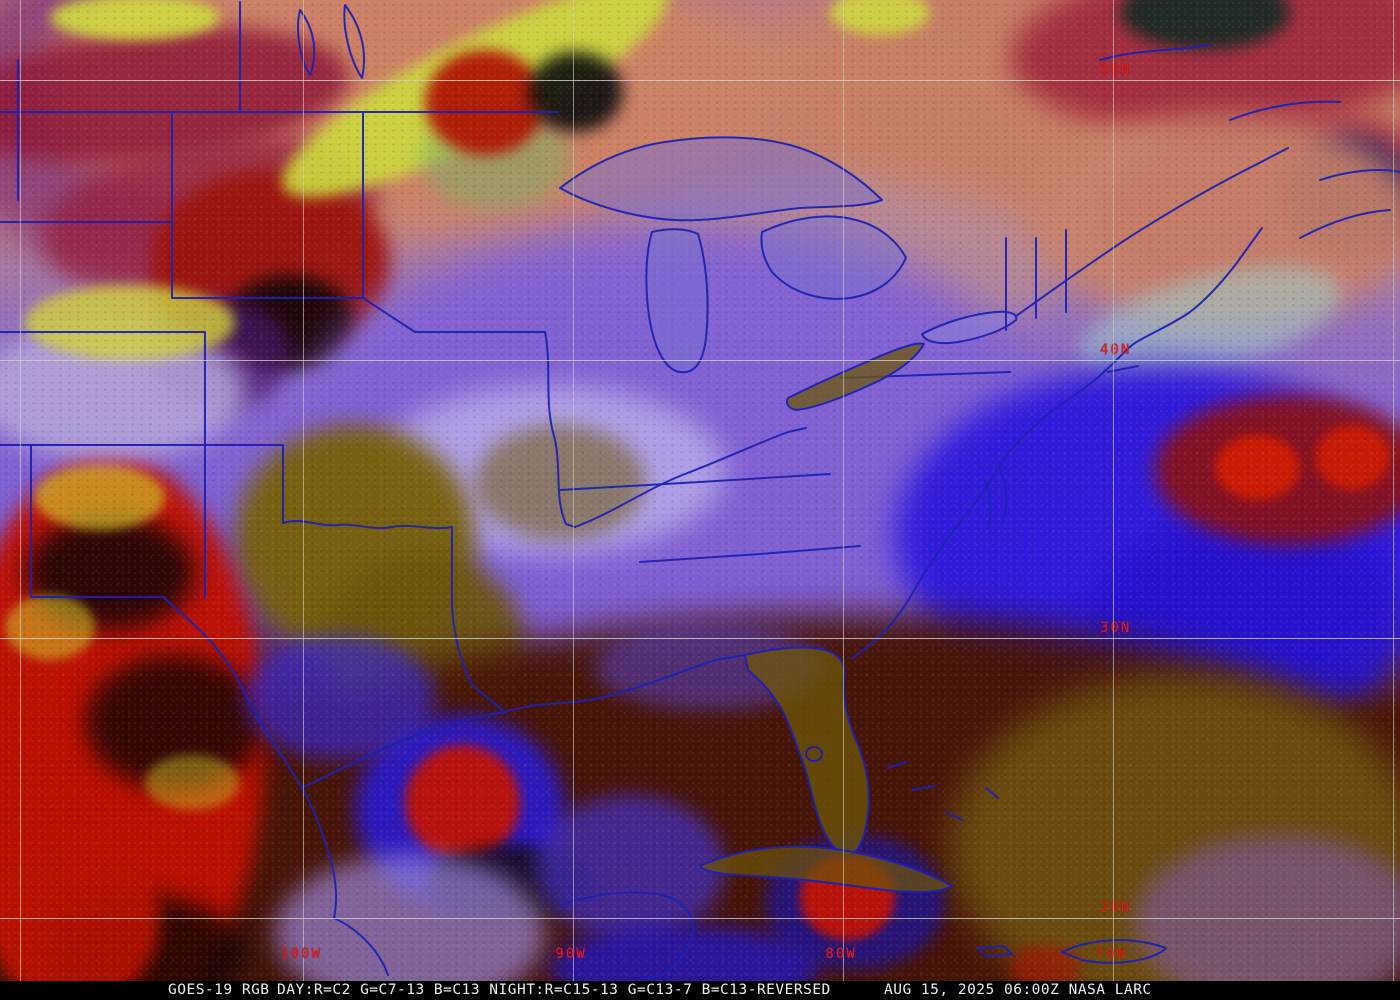  I want to click on longitude-label-80W: 80W, so click(841, 954).